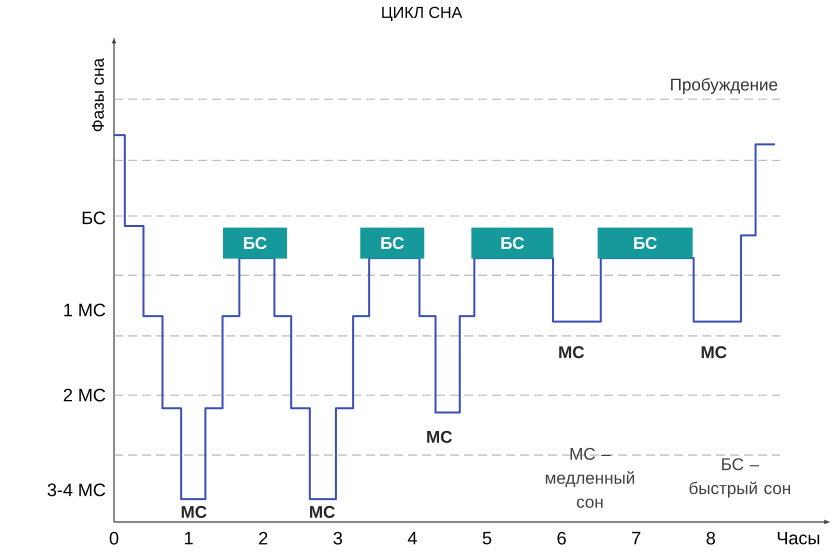 Image resolution: width=835 pixels, height=556 pixels. I want to click on annotation: БС – быстрый сон, so click(740, 478).